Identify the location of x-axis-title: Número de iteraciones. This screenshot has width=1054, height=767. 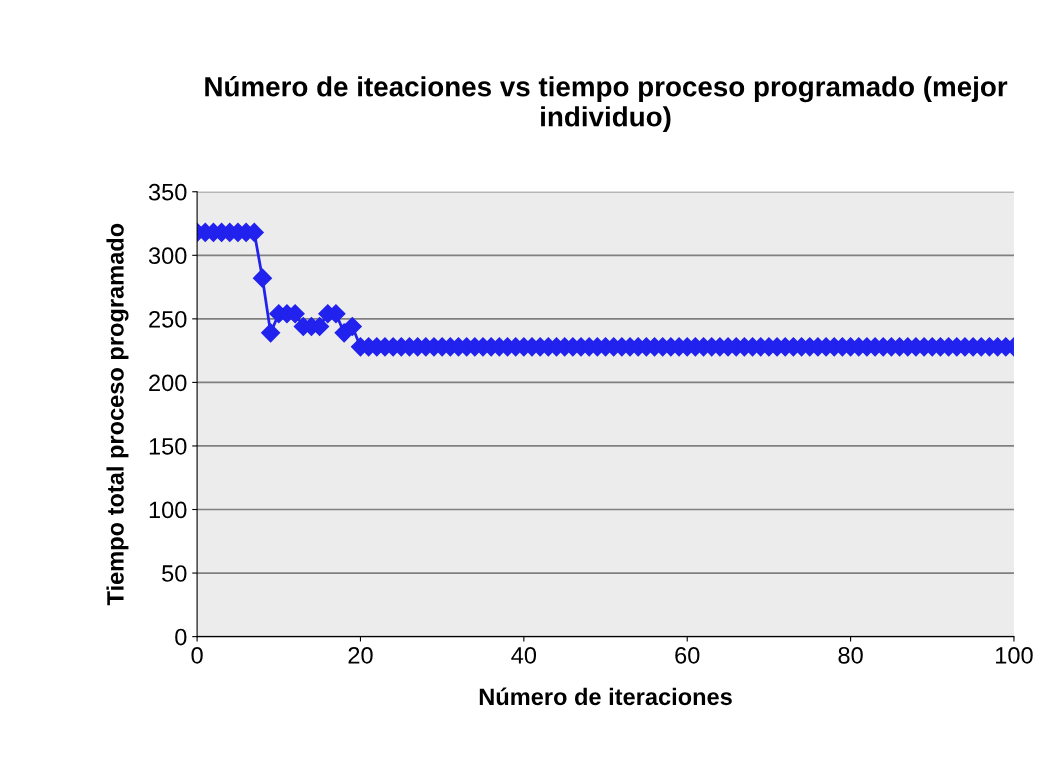
(605, 696).